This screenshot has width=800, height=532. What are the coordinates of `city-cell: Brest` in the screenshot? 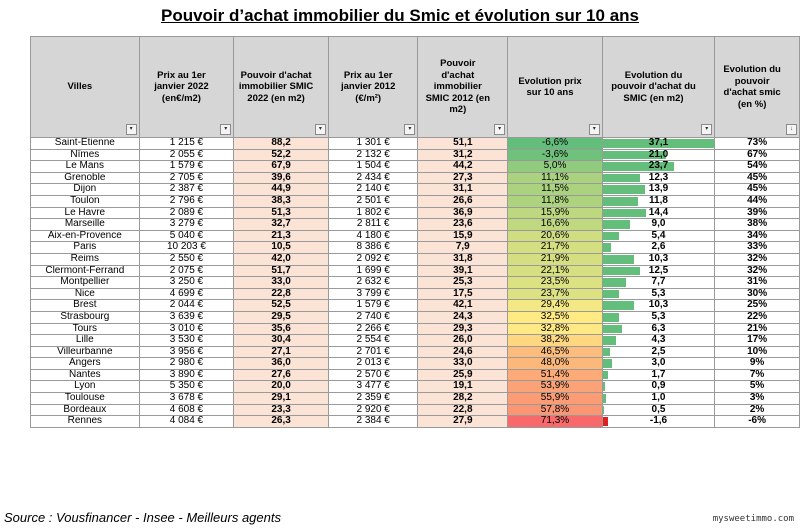 It's located at (85, 305).